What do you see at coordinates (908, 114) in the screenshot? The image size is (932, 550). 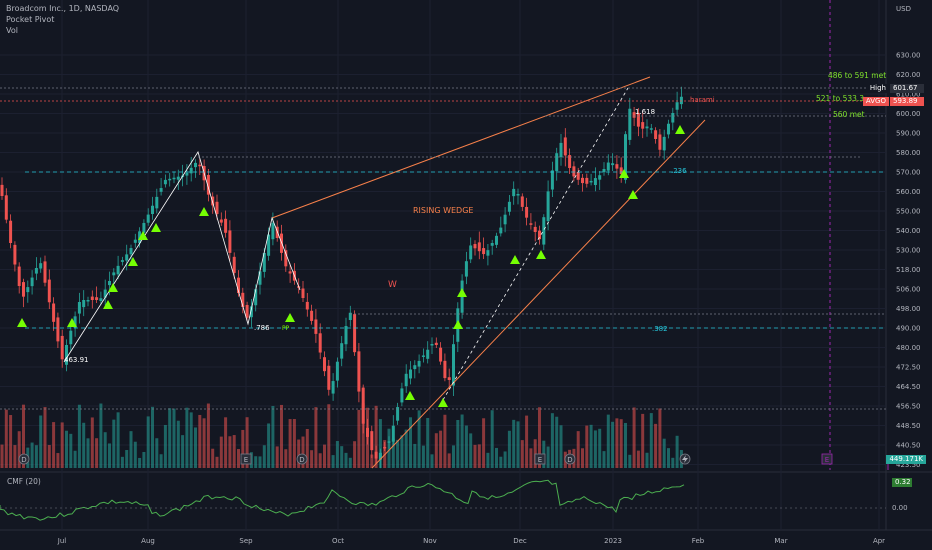 I see `price-tick: 600.00` at bounding box center [908, 114].